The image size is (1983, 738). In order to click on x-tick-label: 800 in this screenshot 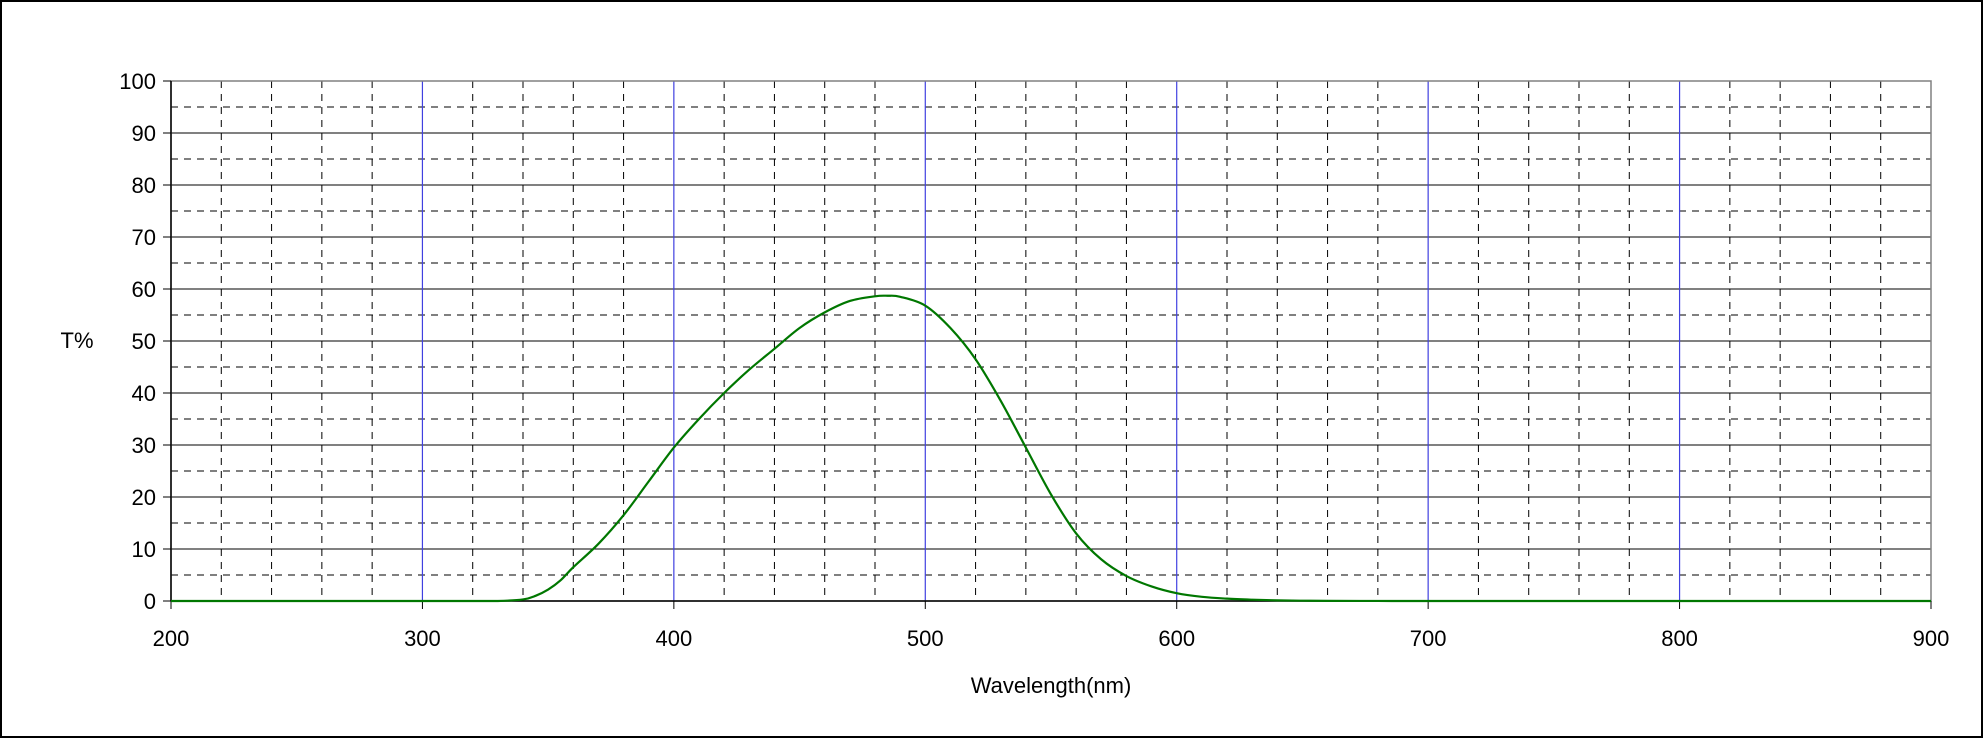, I will do `click(1679, 638)`.